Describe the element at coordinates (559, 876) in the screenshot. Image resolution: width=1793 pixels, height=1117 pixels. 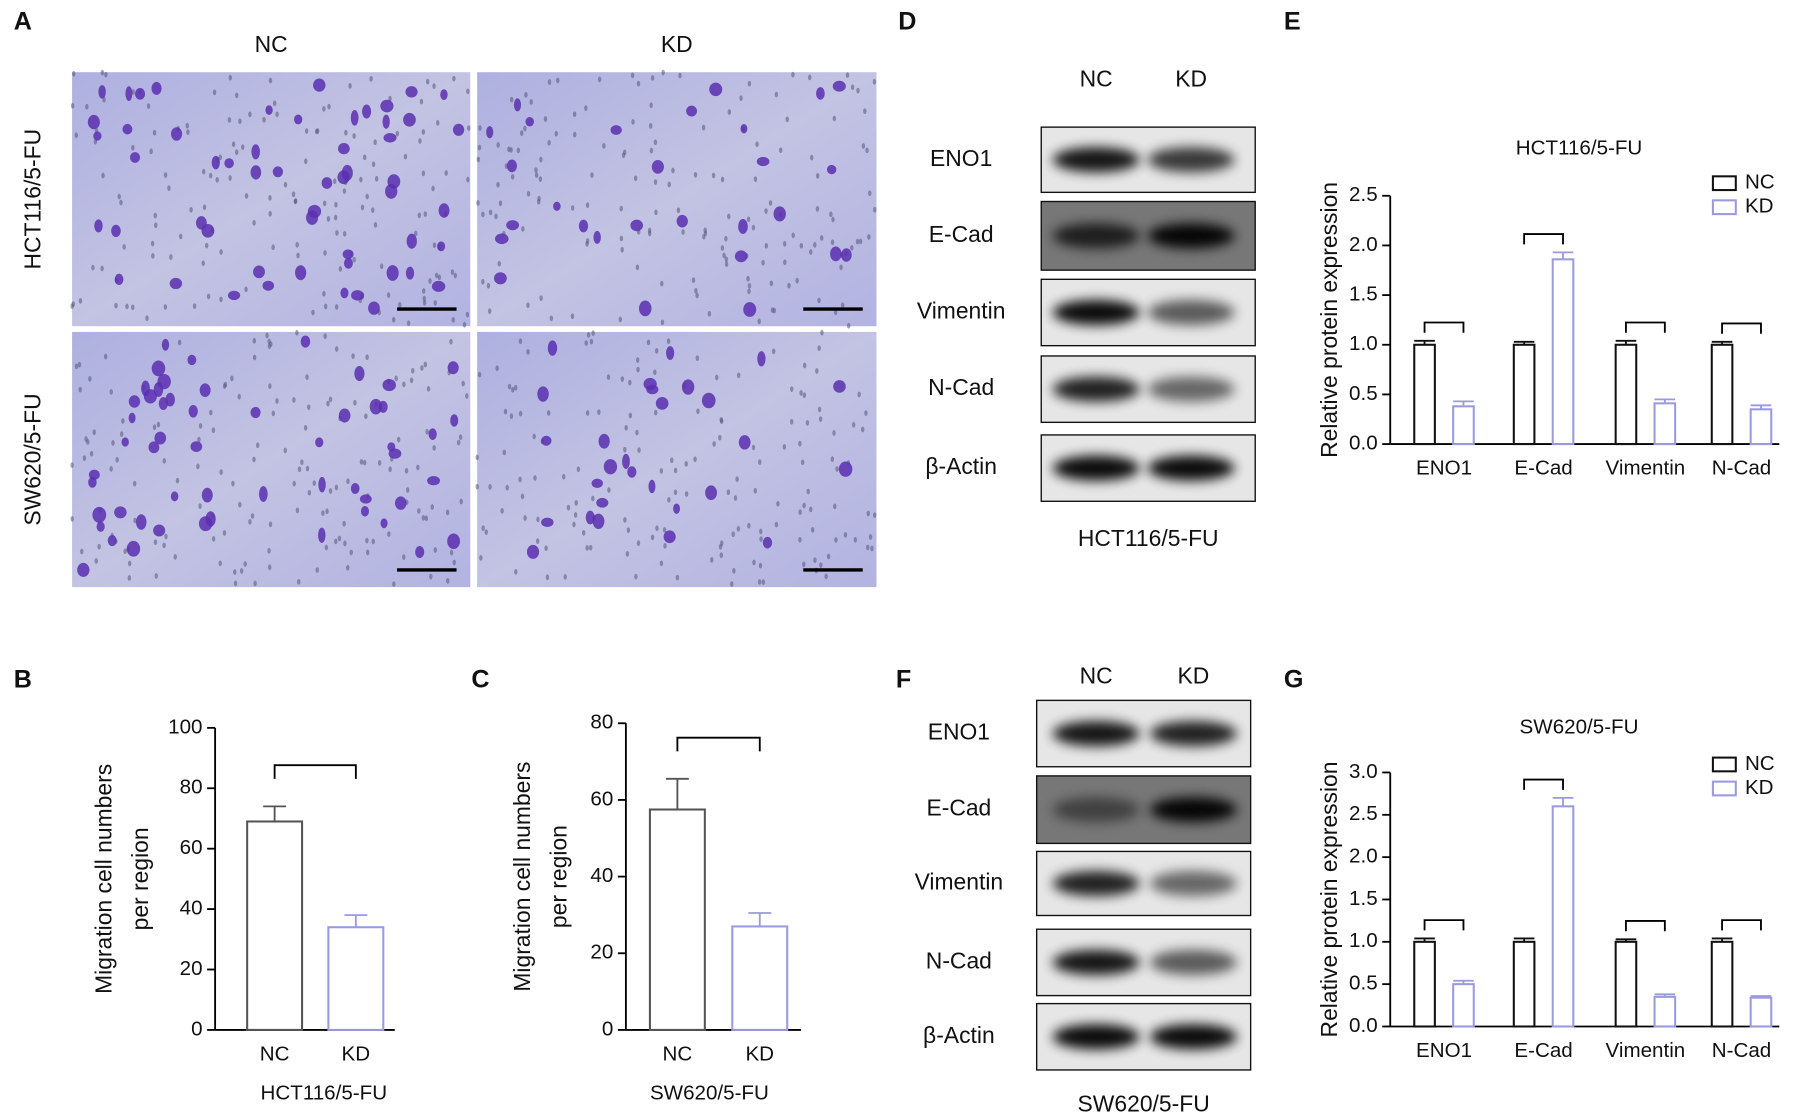
I see `y-axis-label: per region` at that location.